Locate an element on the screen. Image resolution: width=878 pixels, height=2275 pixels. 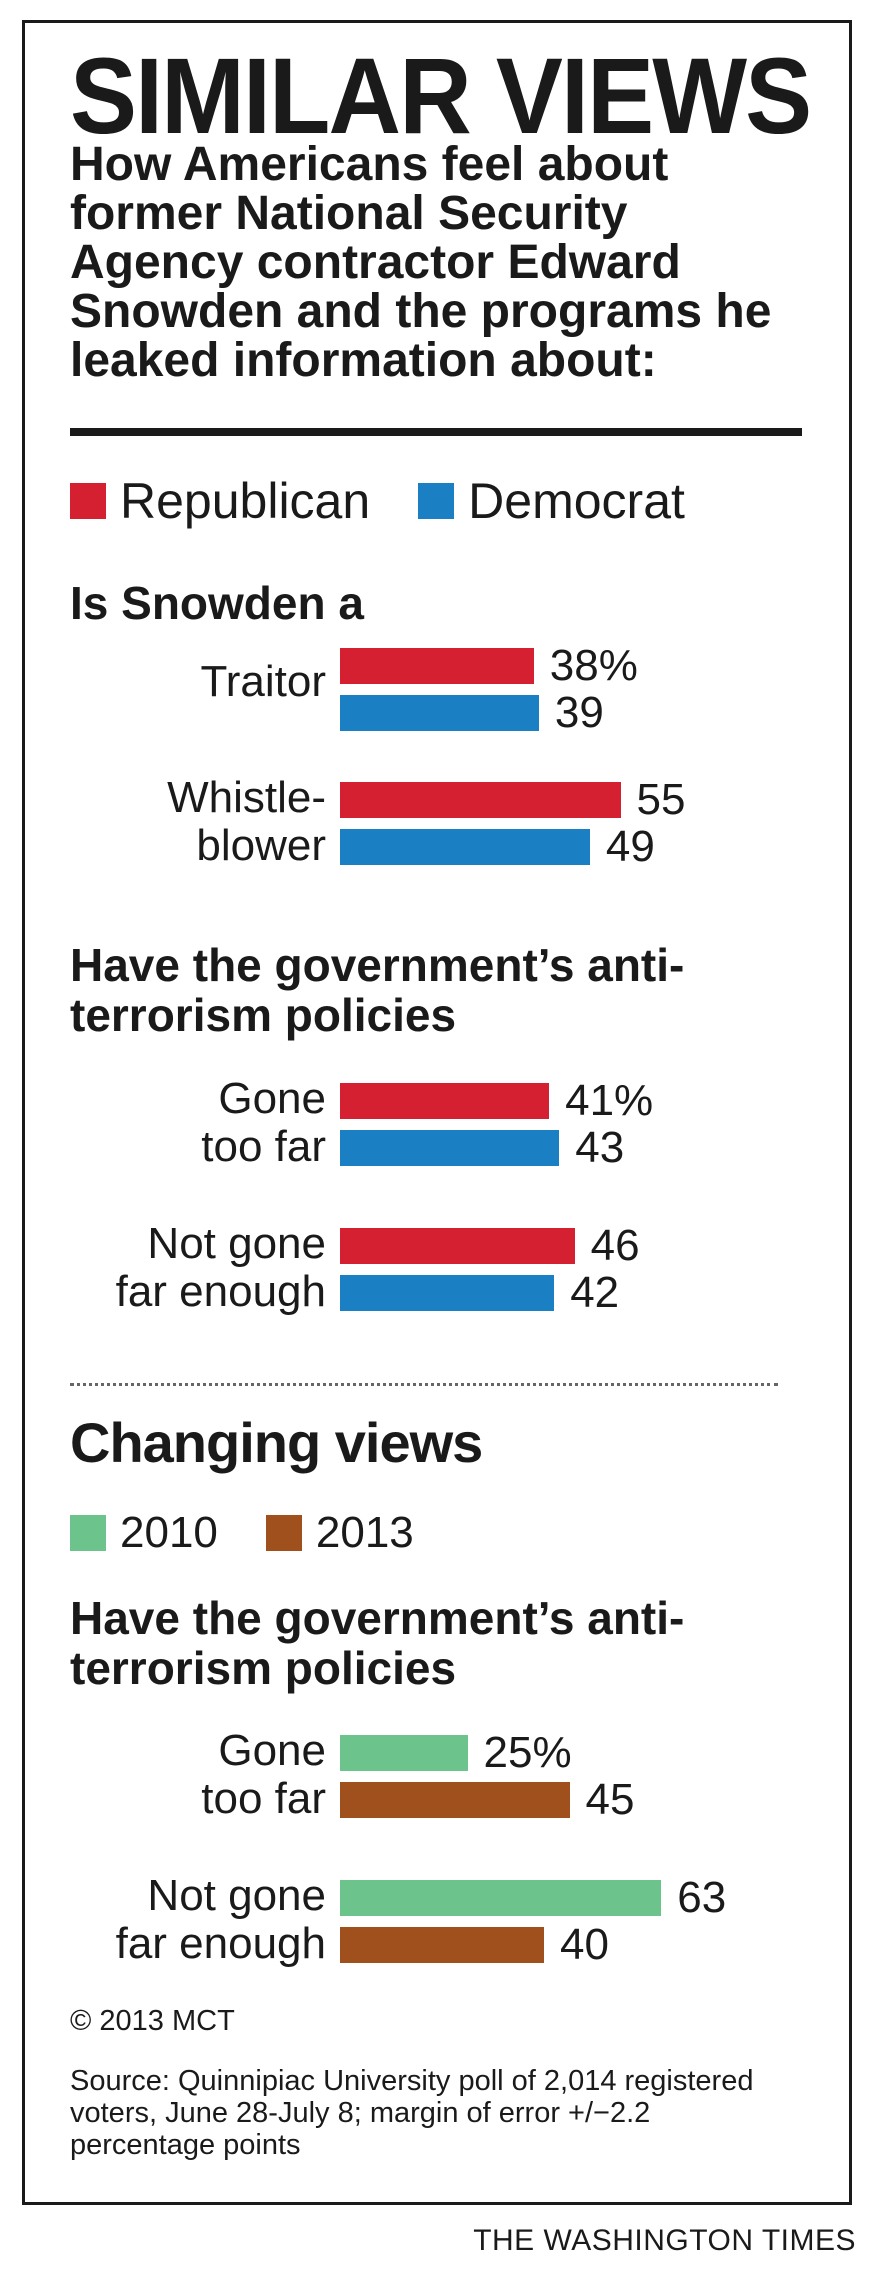
year-legend: 2010 2013 is located at coordinates (266, 1533).